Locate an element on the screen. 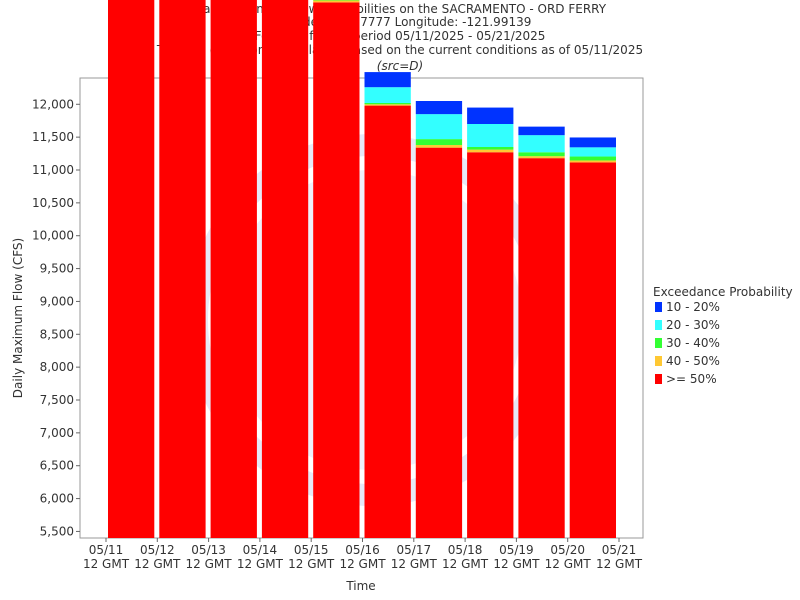 The height and width of the screenshot is (600, 800). y-tick-label: 12,000 is located at coordinates (53, 104).